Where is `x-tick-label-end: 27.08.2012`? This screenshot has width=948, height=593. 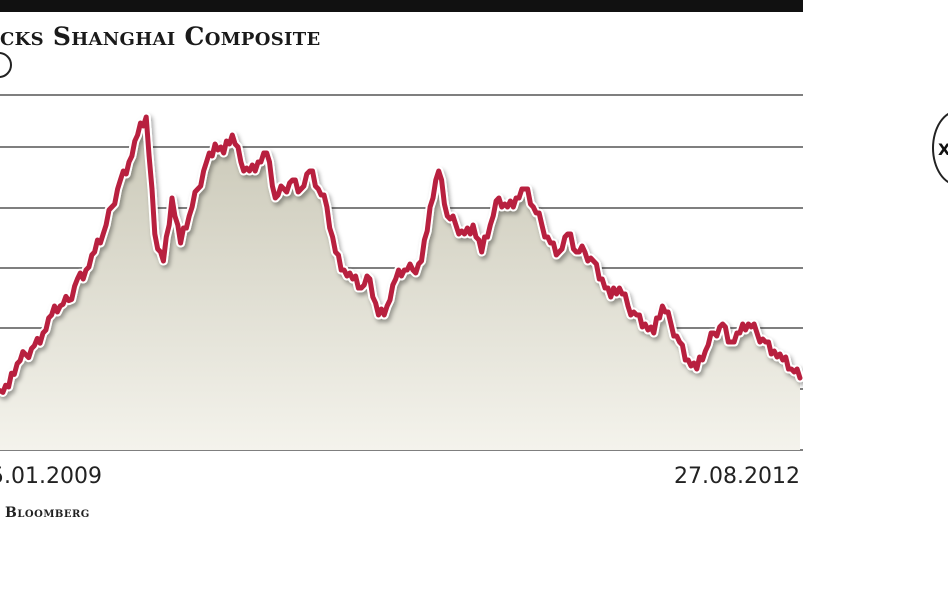
x-tick-label-end: 27.08.2012 is located at coordinates (737, 476).